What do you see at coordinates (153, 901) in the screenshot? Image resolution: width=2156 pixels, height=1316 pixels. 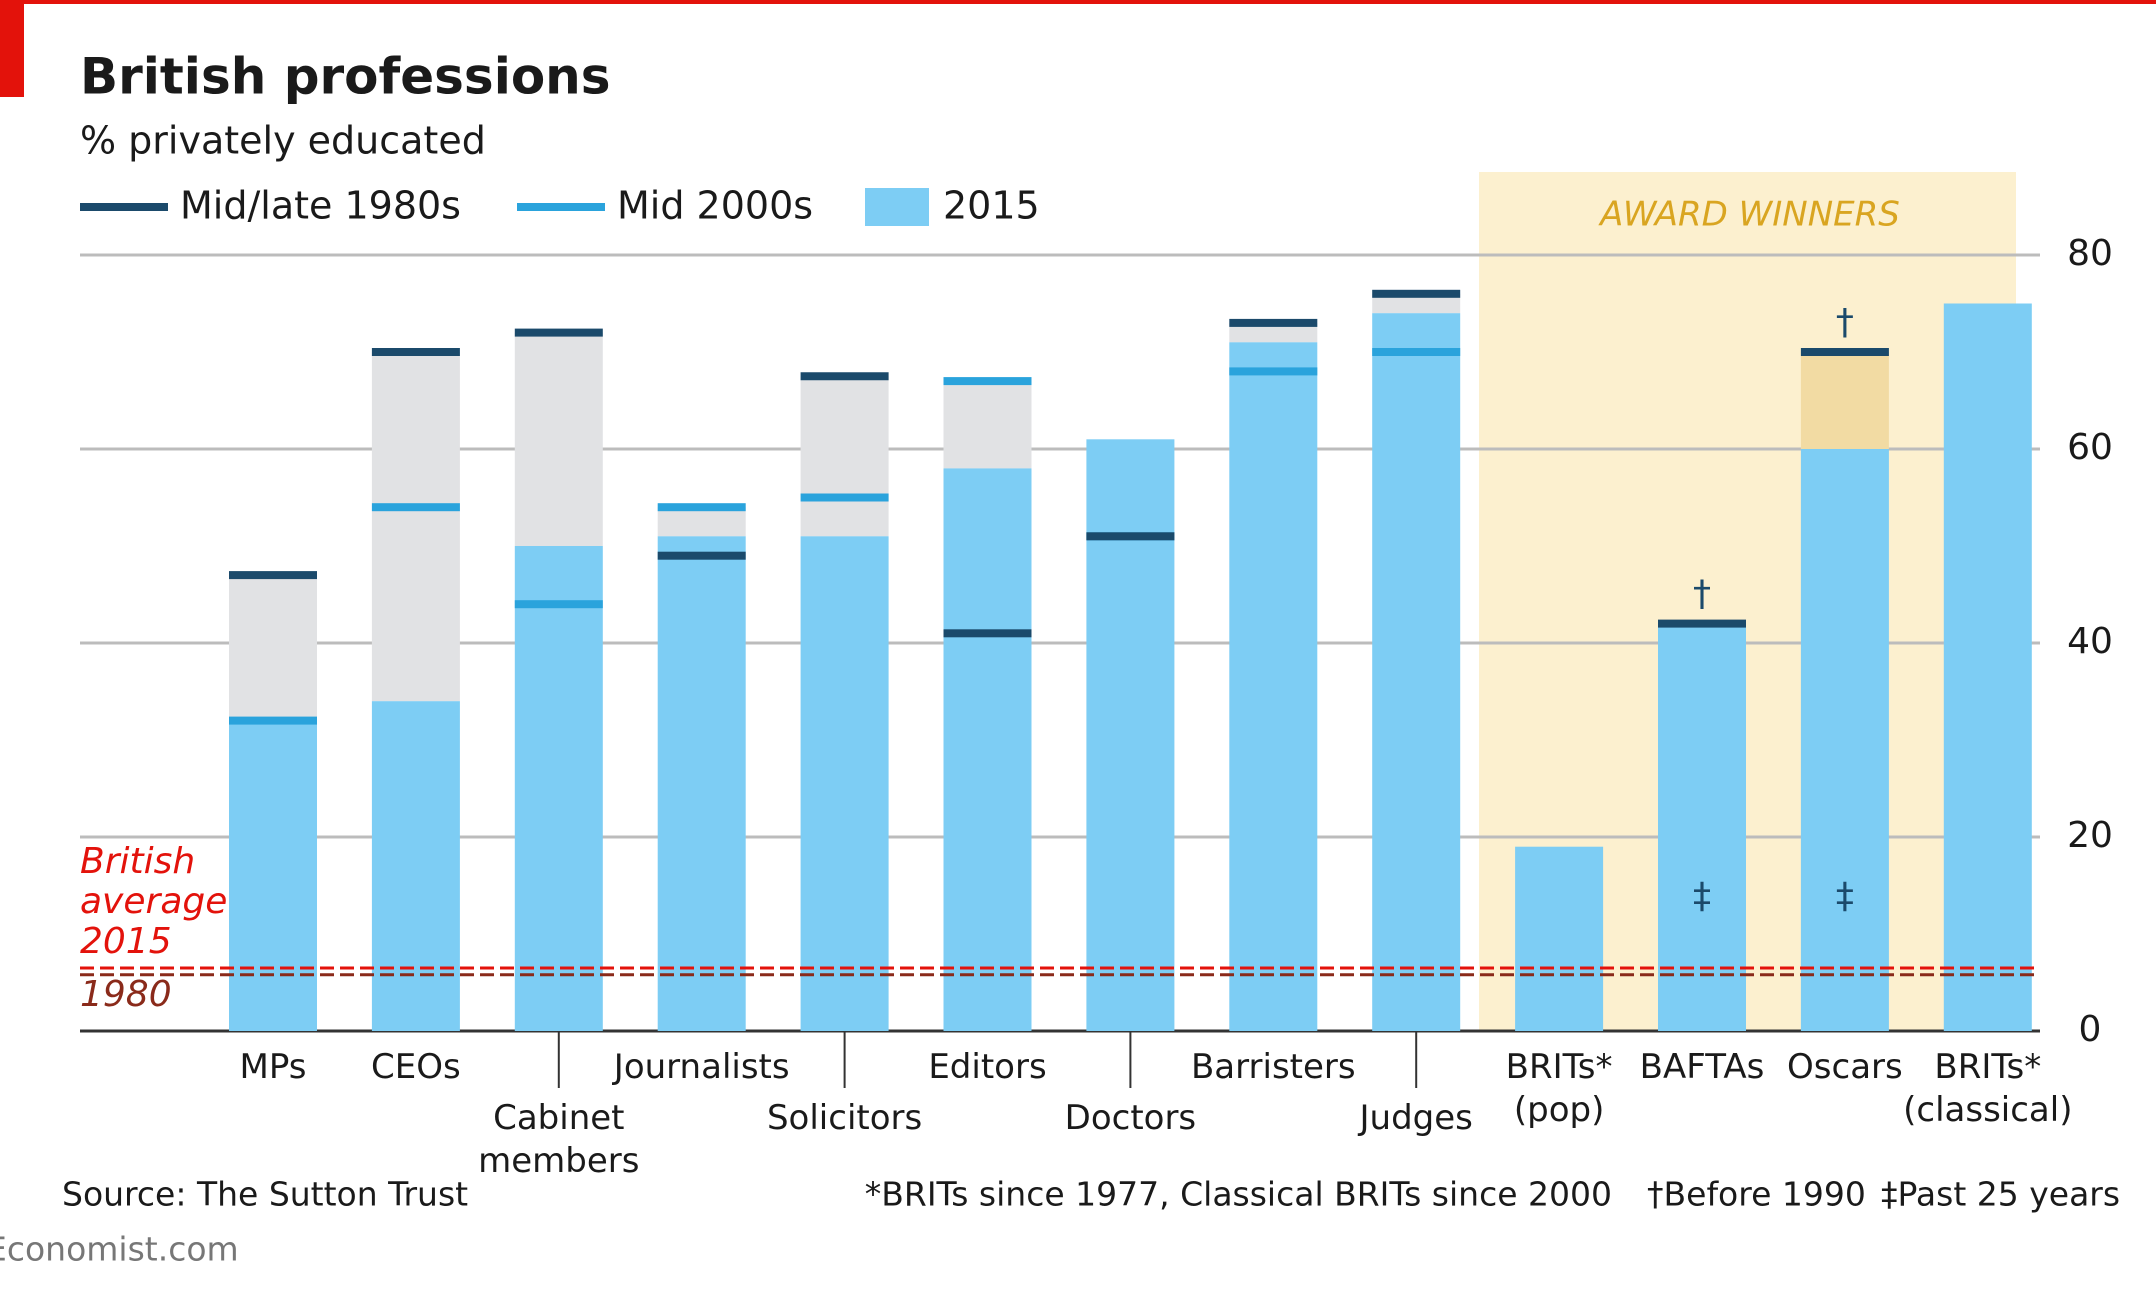 I see `reference-label: British average 2015` at bounding box center [153, 901].